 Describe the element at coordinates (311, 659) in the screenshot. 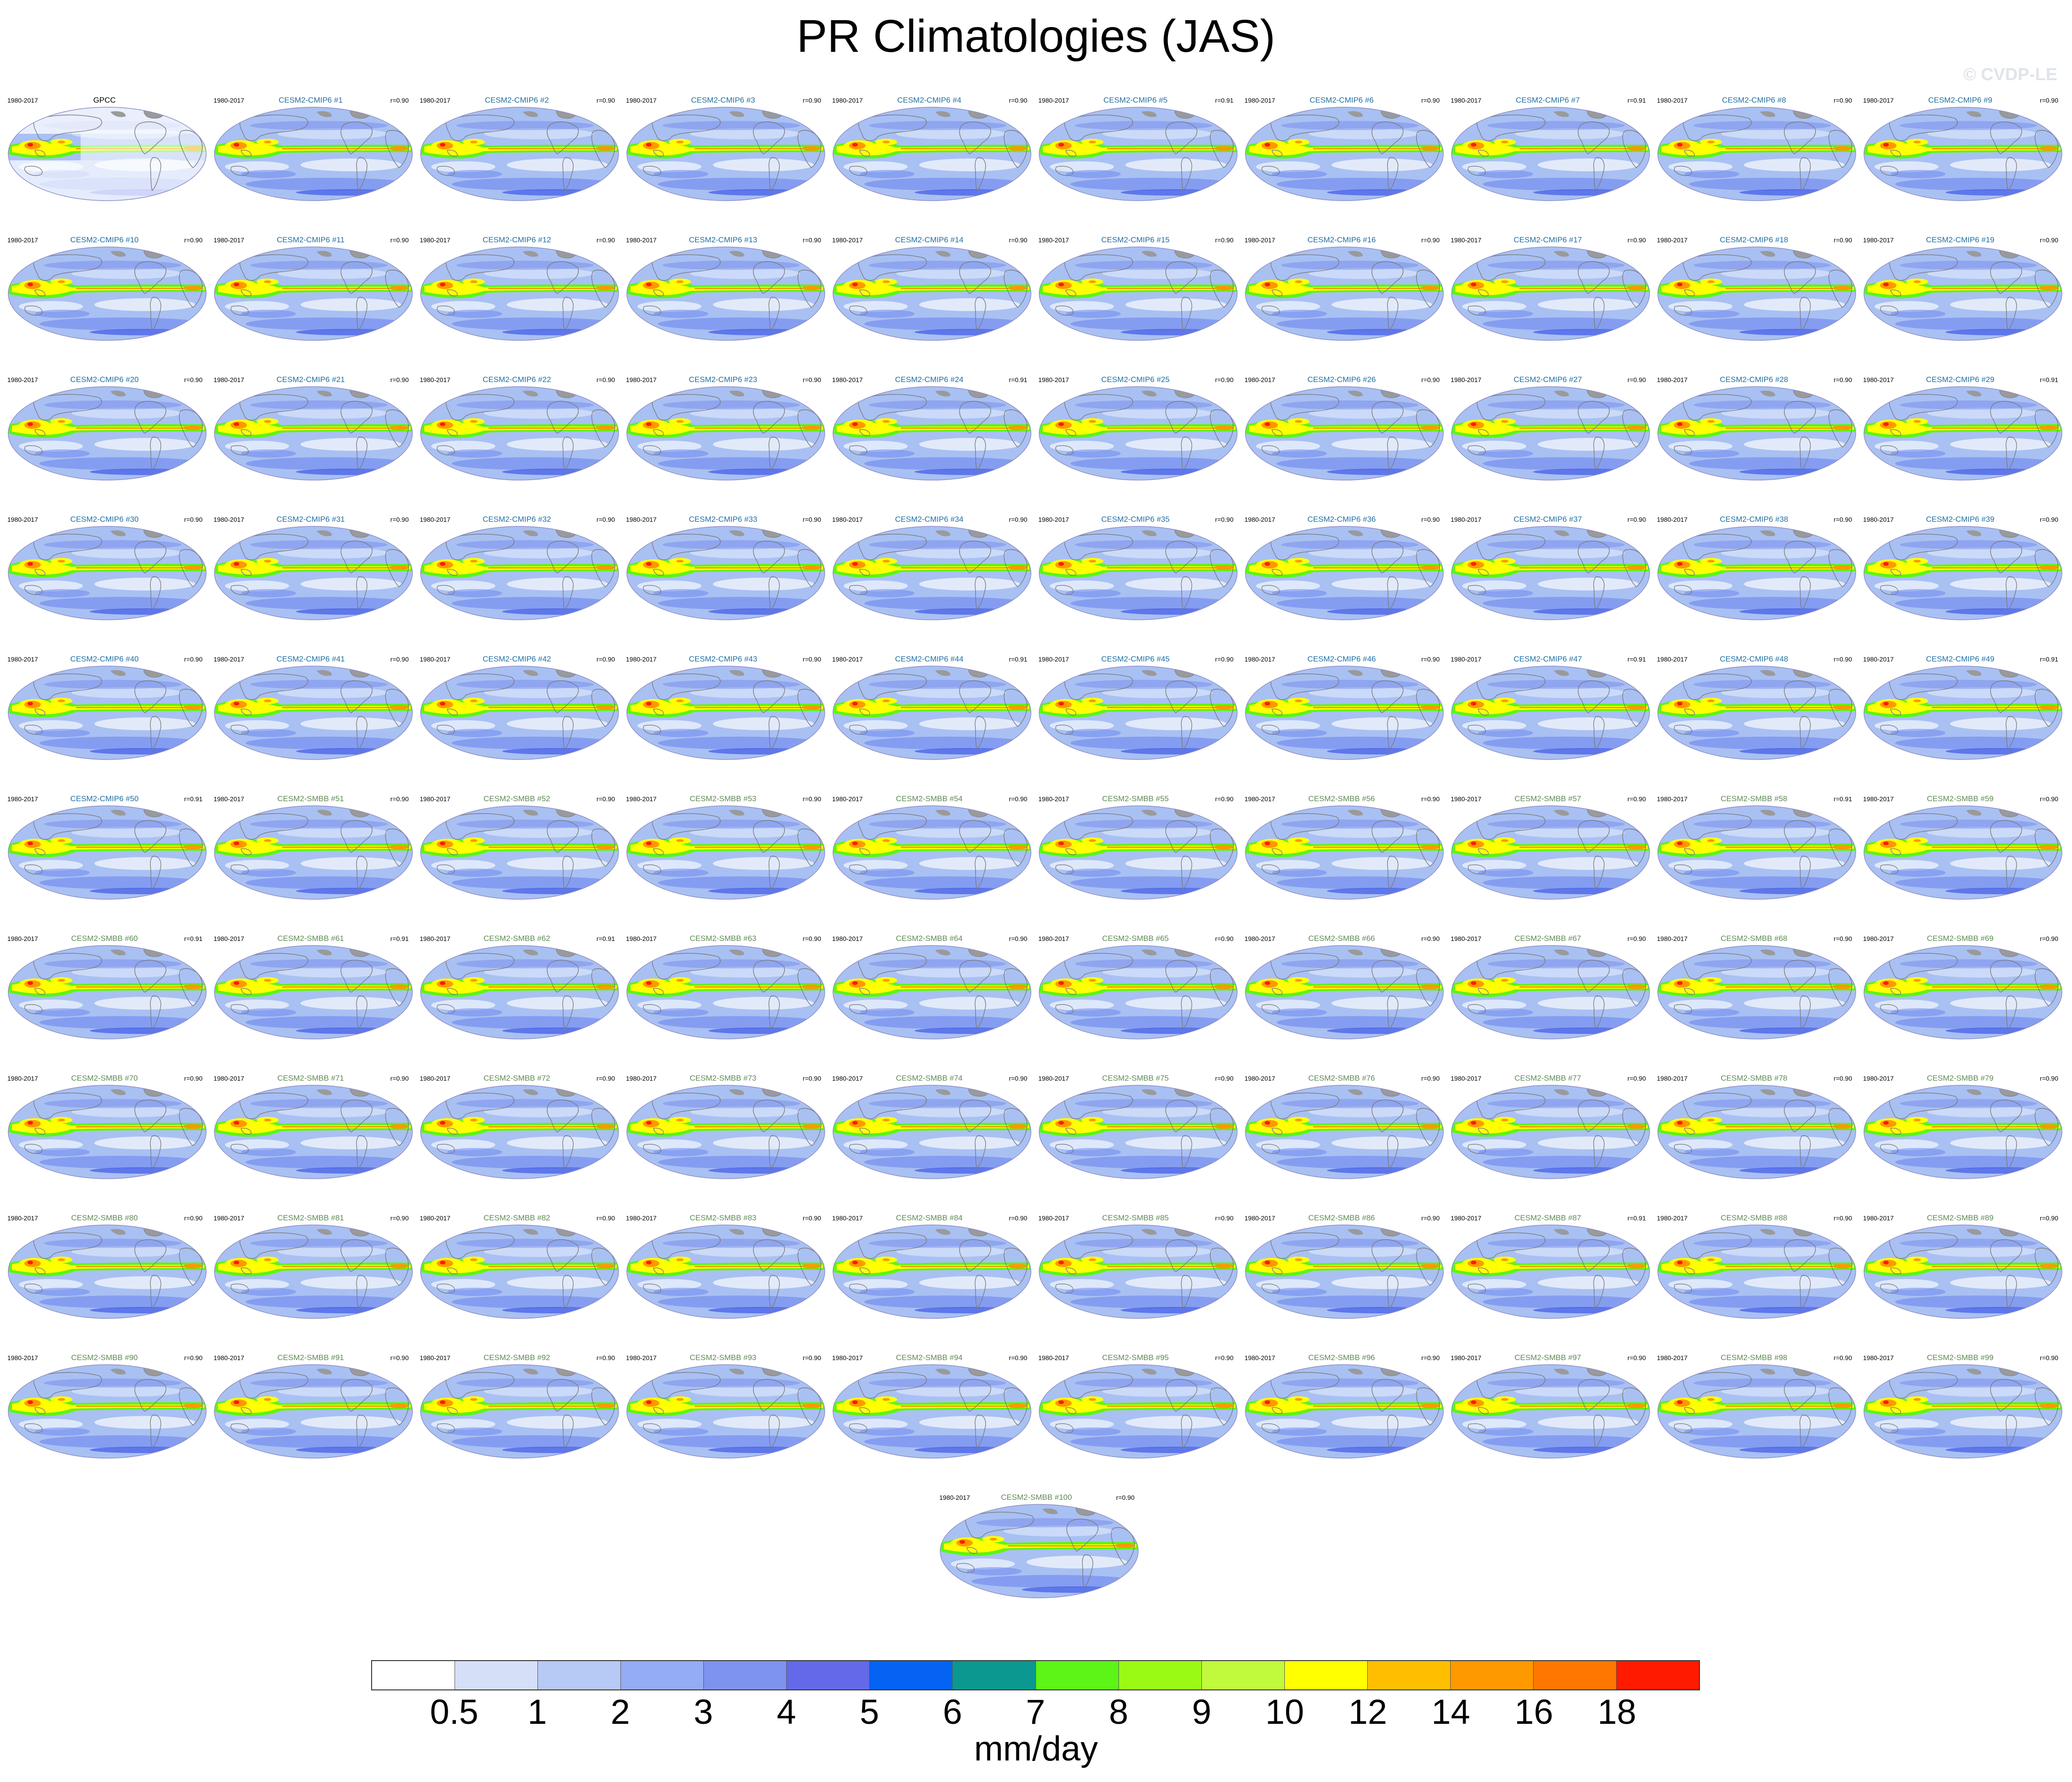

I see `panel-title: CESM2-CMIP6 #41` at that location.